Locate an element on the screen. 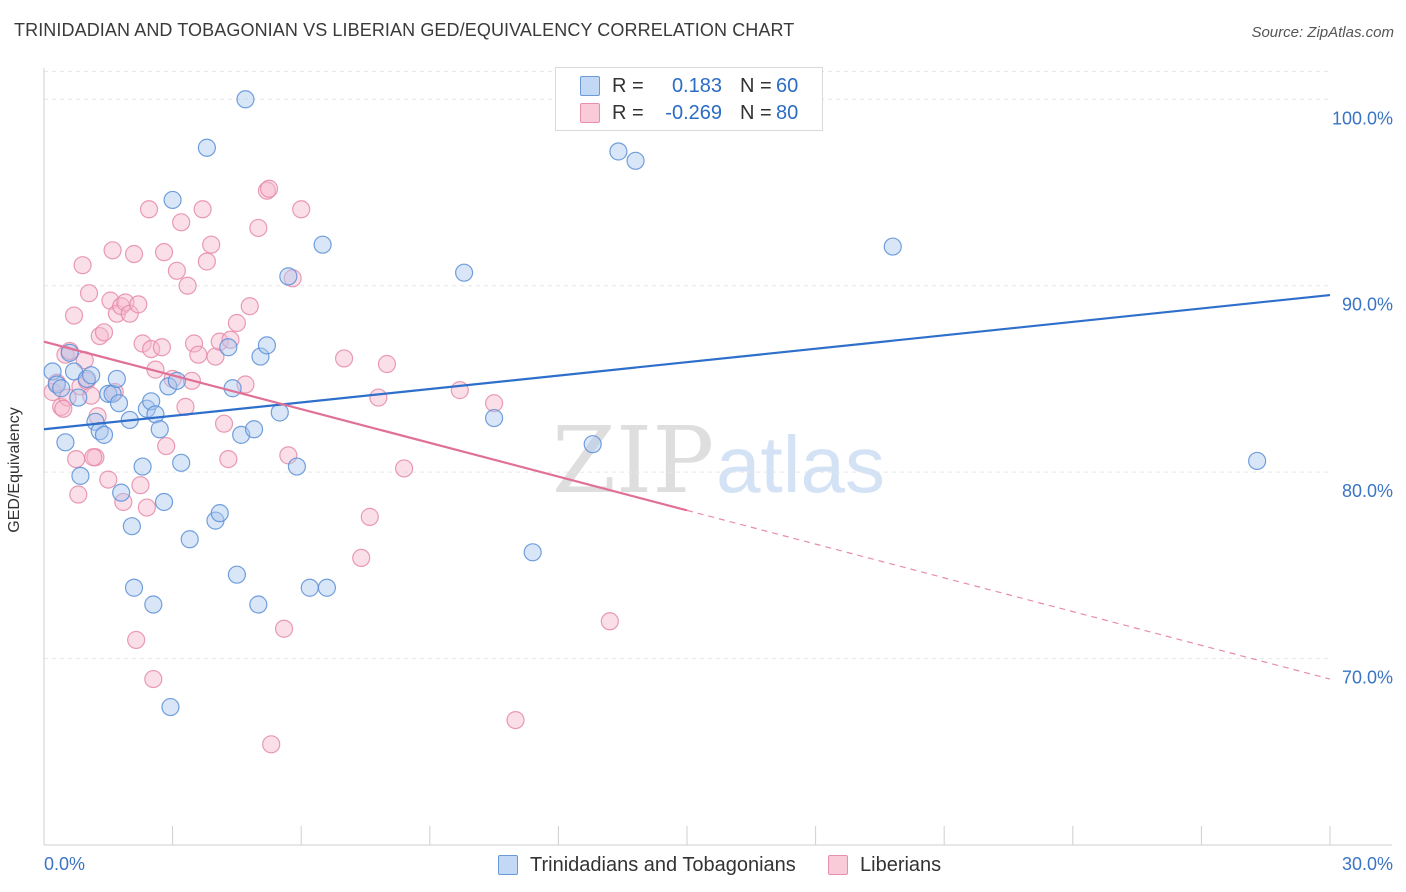 The width and height of the screenshot is (1406, 892). x-tick-label-max: 30.0% is located at coordinates (1367, 864).